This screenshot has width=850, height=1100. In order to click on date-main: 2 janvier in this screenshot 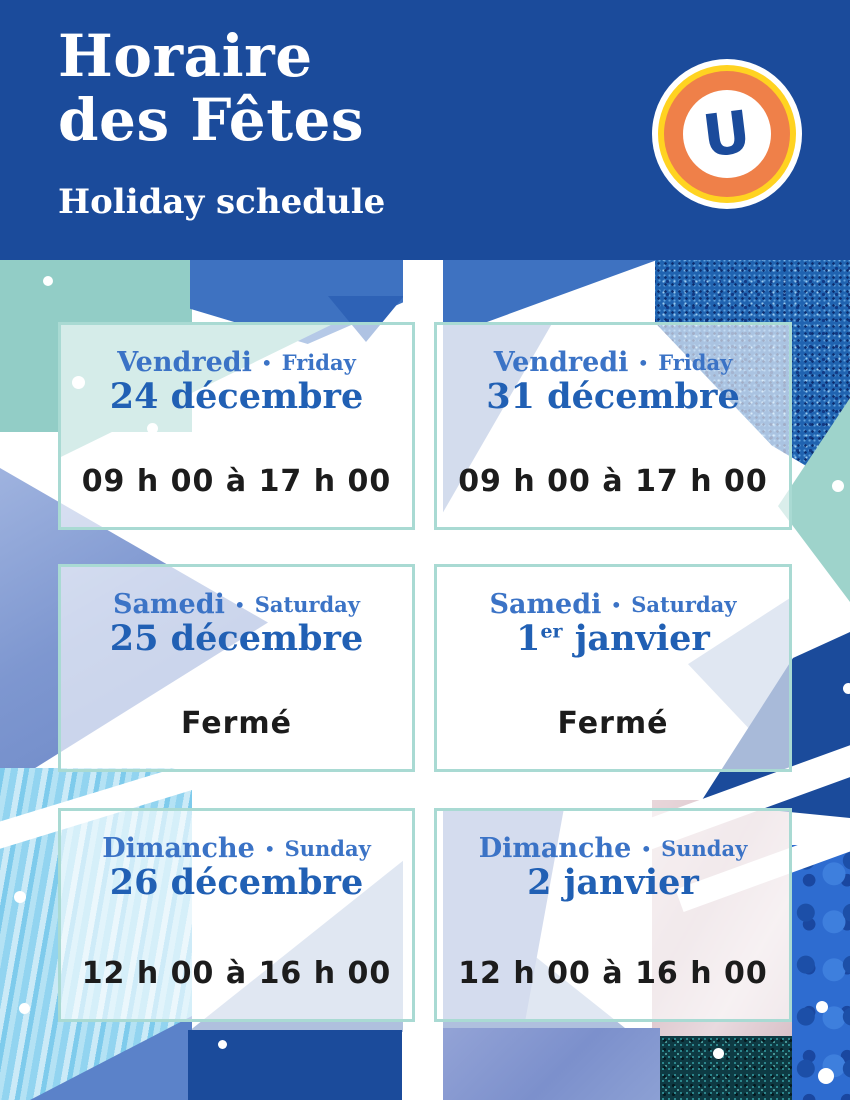, I will do `click(613, 882)`.